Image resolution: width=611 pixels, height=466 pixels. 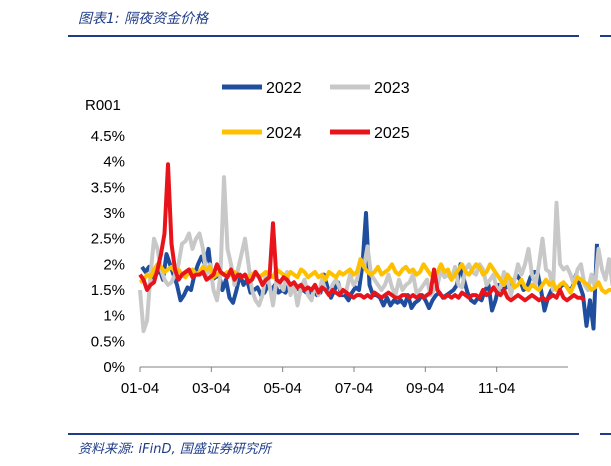 I want to click on x-tick-label: 03-04, so click(x=211, y=388).